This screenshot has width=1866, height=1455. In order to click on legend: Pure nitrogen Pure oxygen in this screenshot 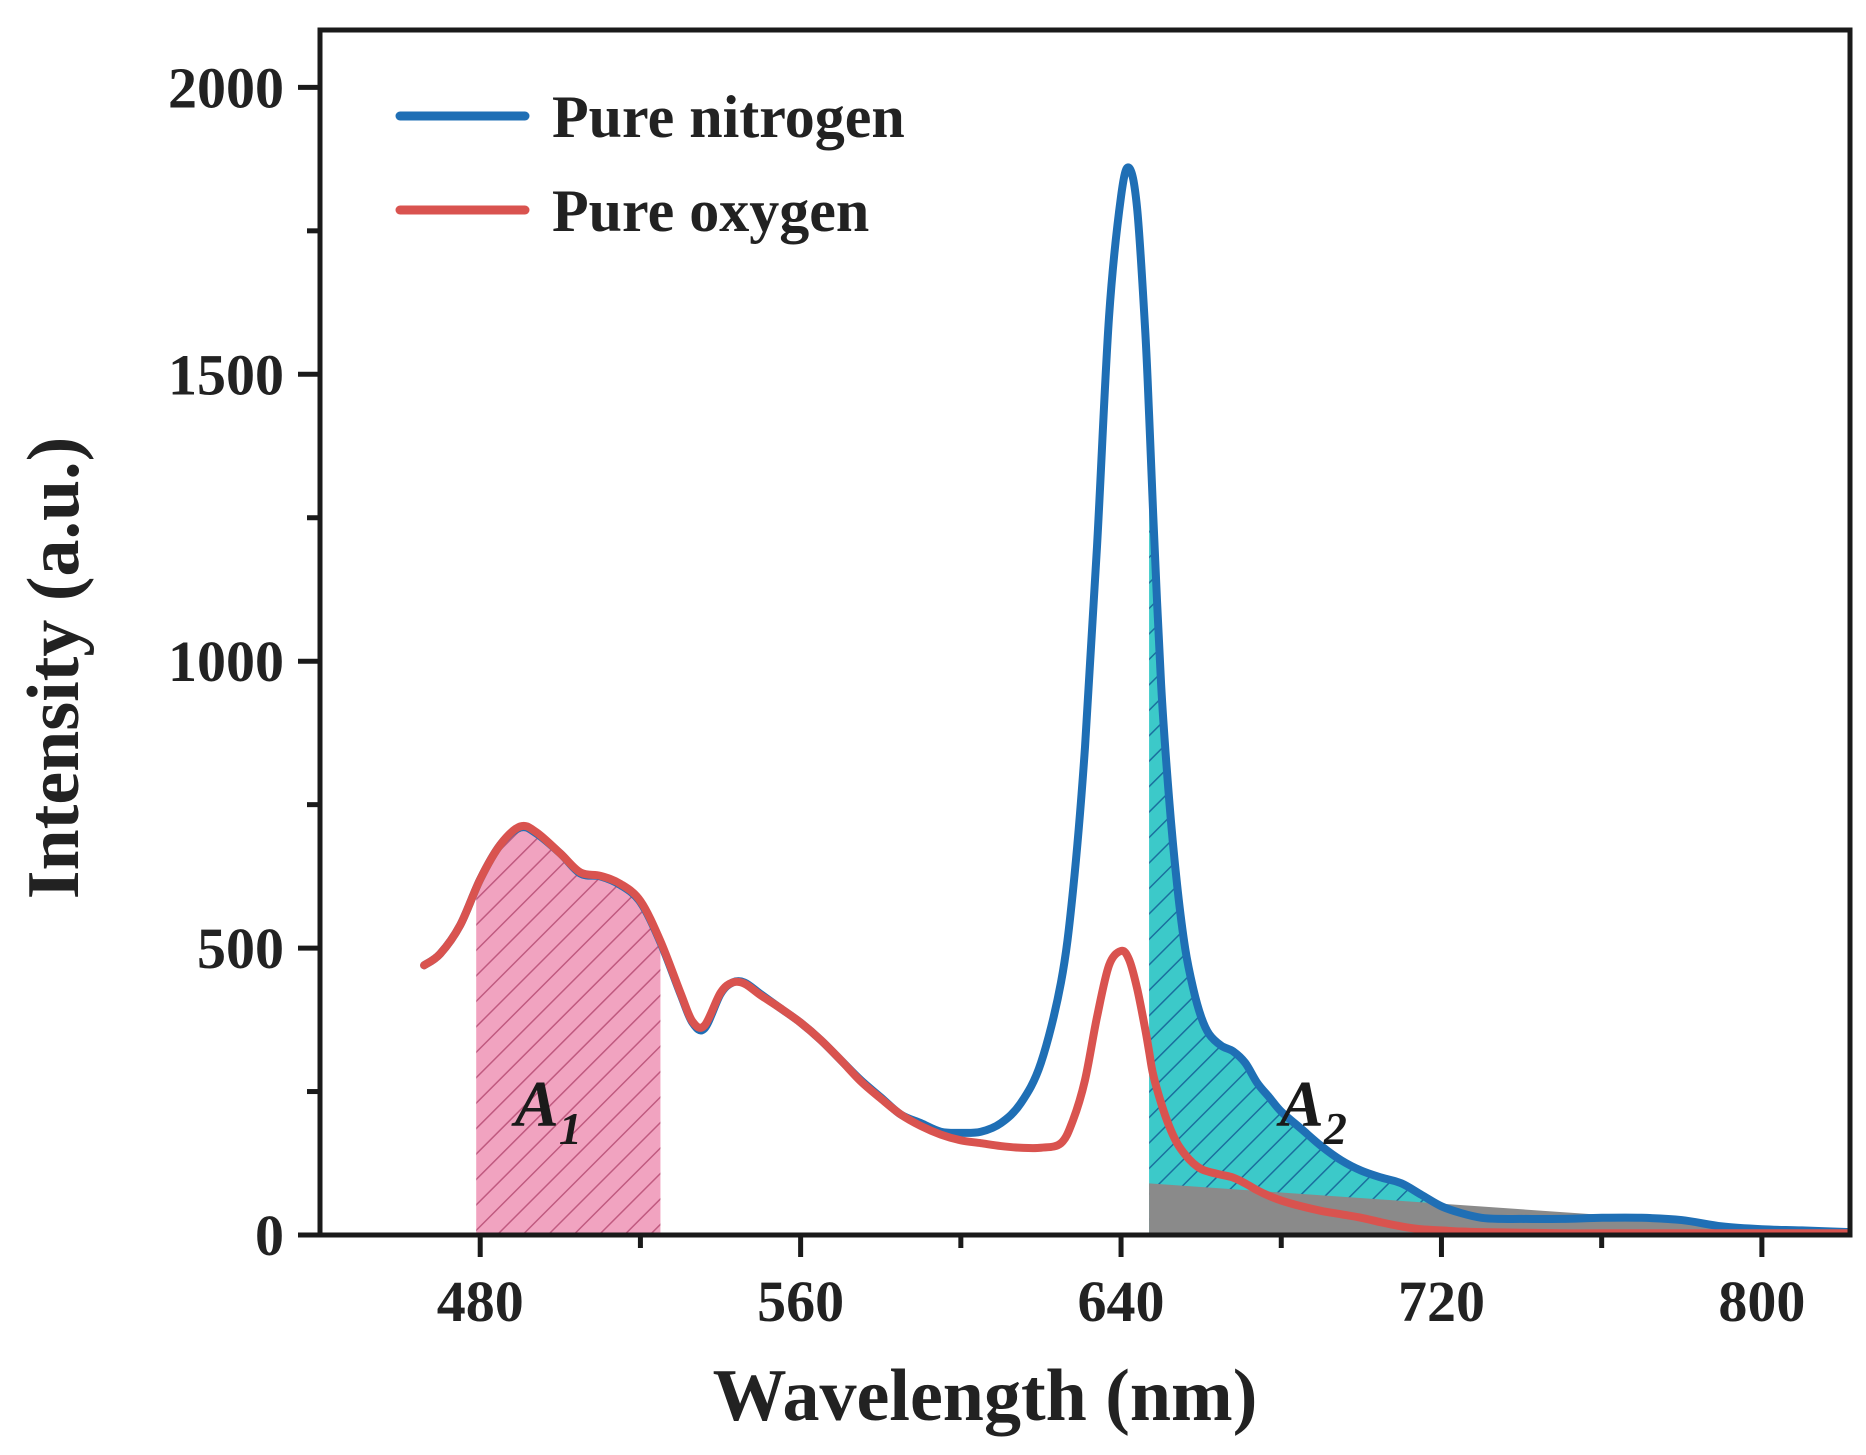, I will do `click(650, 164)`.